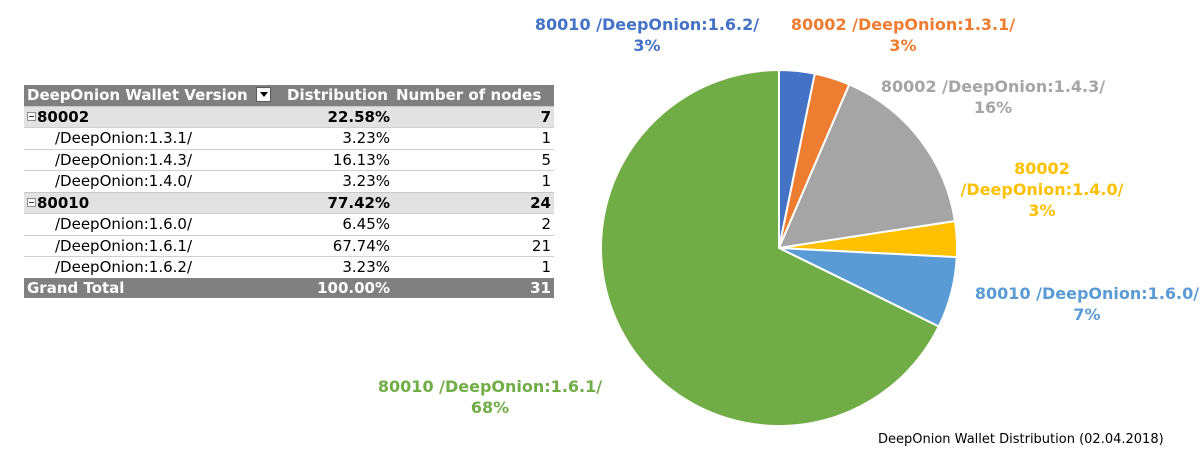 This screenshot has height=469, width=1200. I want to click on slice-data-label: 80002 /DeepOnion:1.4.3/16%, so click(993, 97).